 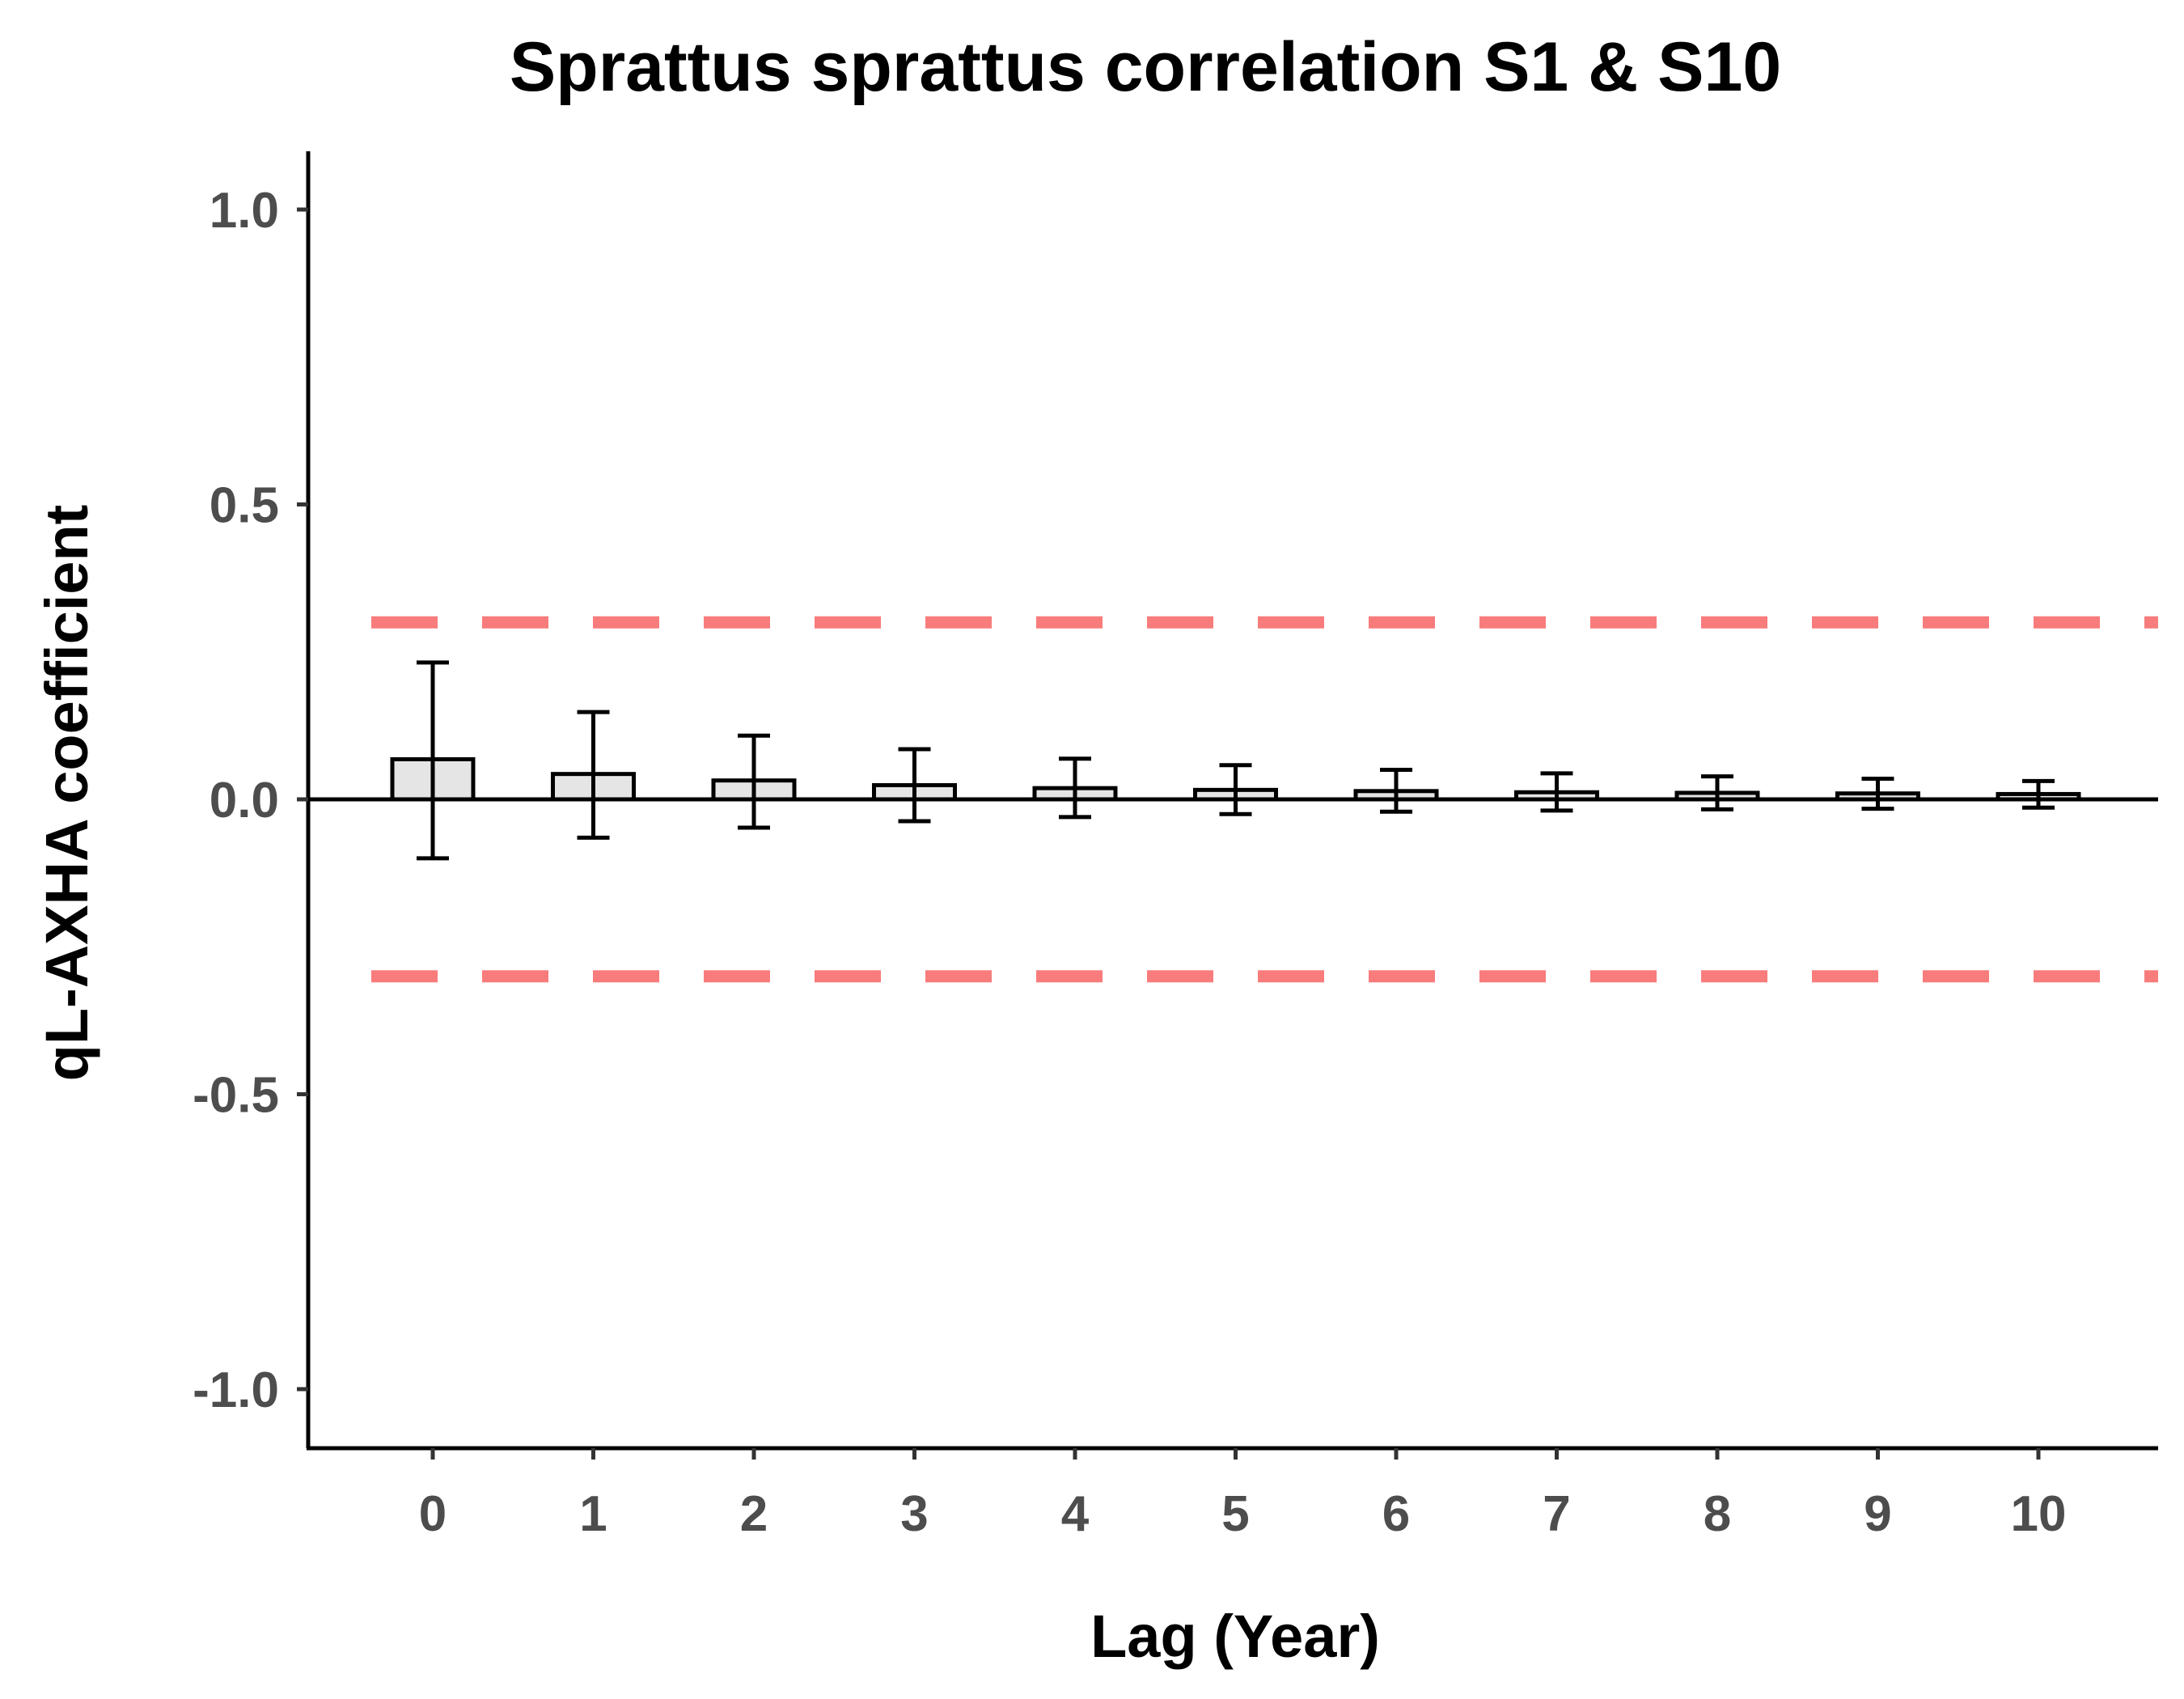 I want to click on x-tick-label: 6, so click(x=1396, y=1514).